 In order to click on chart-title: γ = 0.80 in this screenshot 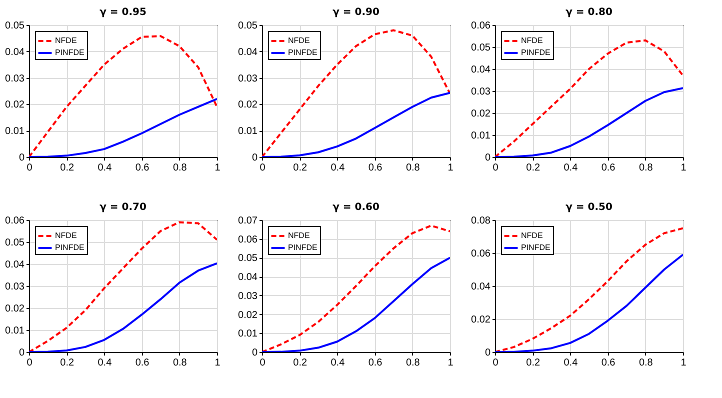, I will do `click(589, 12)`.